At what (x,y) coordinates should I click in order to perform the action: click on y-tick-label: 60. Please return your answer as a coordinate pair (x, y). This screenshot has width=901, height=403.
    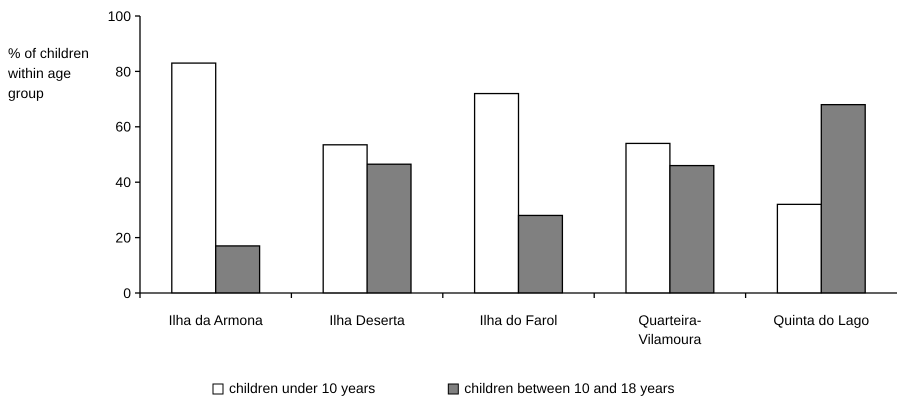
    Looking at the image, I should click on (123, 126).